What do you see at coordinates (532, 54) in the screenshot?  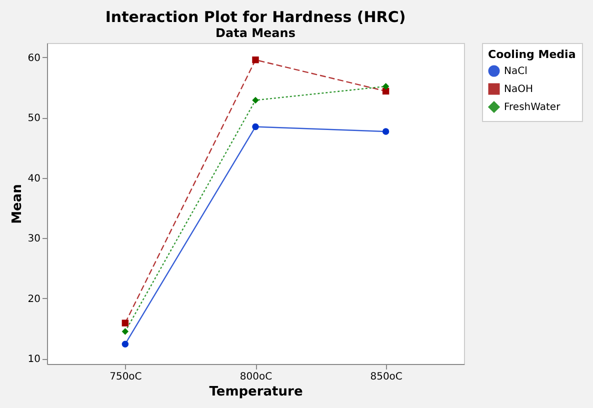 I see `legend-title: Cooling Media` at bounding box center [532, 54].